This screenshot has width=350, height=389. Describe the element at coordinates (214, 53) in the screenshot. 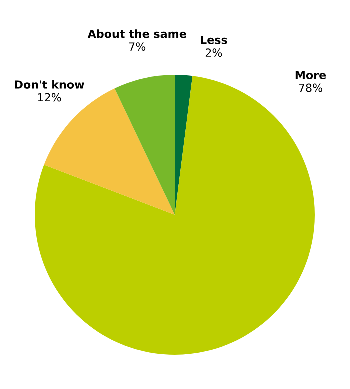

I see `data-label: 2%` at that location.